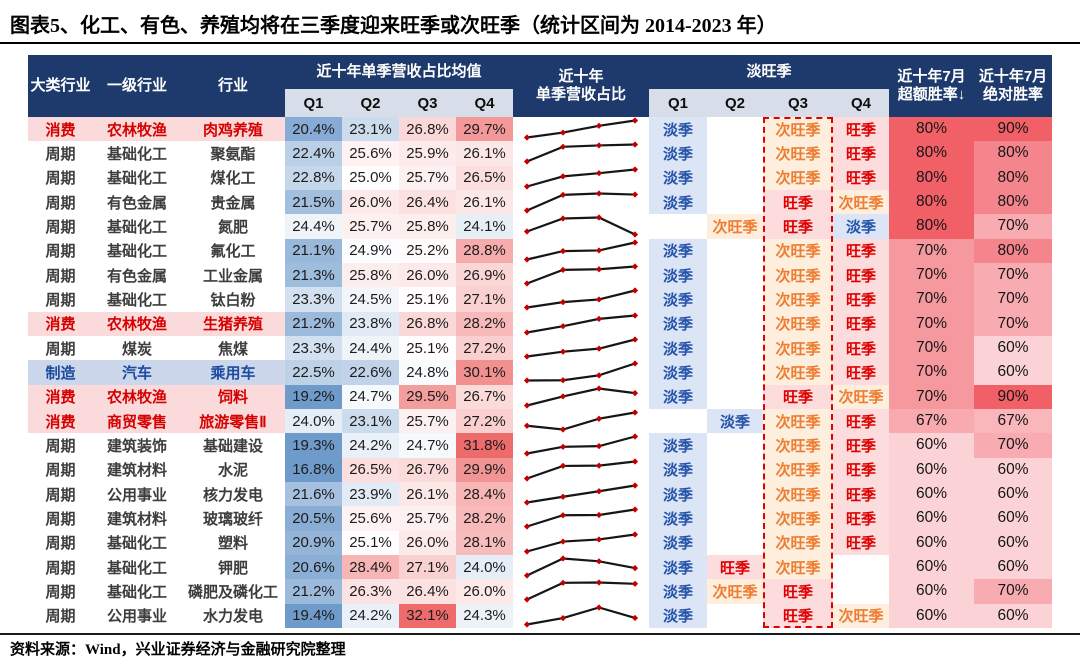  What do you see at coordinates (370, 567) in the screenshot?
I see `qavg-cell-q2: 28.4%` at bounding box center [370, 567].